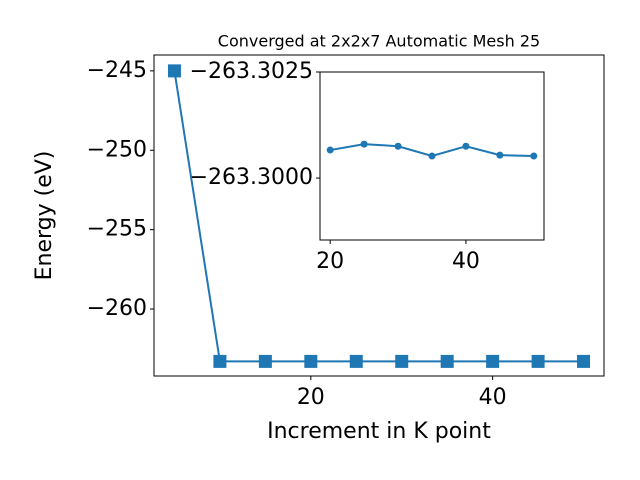 Image resolution: width=640 pixels, height=480 pixels. I want to click on y-tick-label: −263.3025, so click(251, 71).